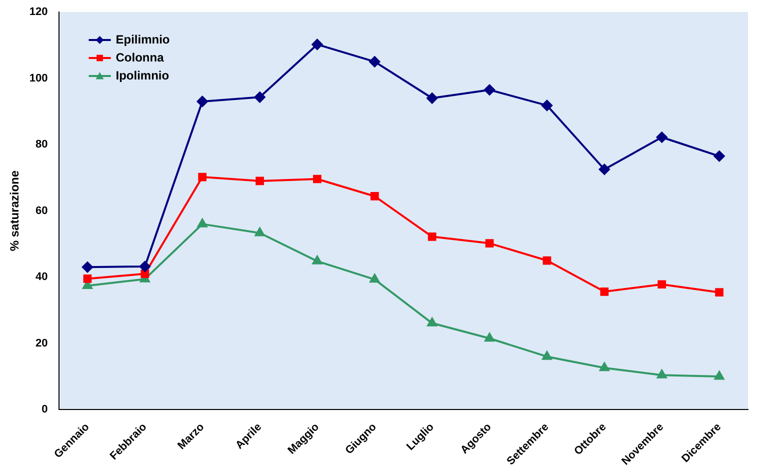 Image resolution: width=762 pixels, height=471 pixels. Describe the element at coordinates (143, 75) in the screenshot. I see `legend-label: Ipolimnio` at that location.